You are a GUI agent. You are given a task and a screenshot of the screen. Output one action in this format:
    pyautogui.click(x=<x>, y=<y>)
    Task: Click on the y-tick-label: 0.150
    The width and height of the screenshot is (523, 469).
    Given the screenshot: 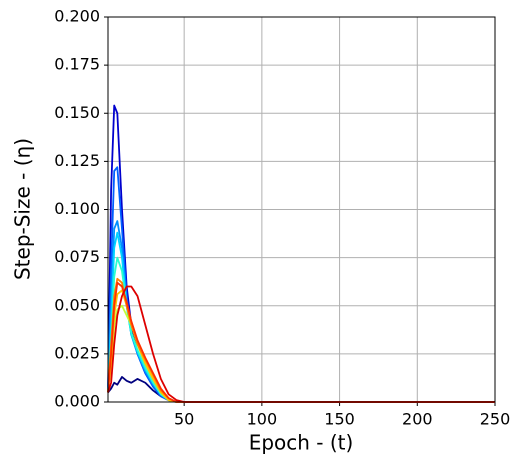 What is the action you would take?
    pyautogui.click(x=77, y=112)
    